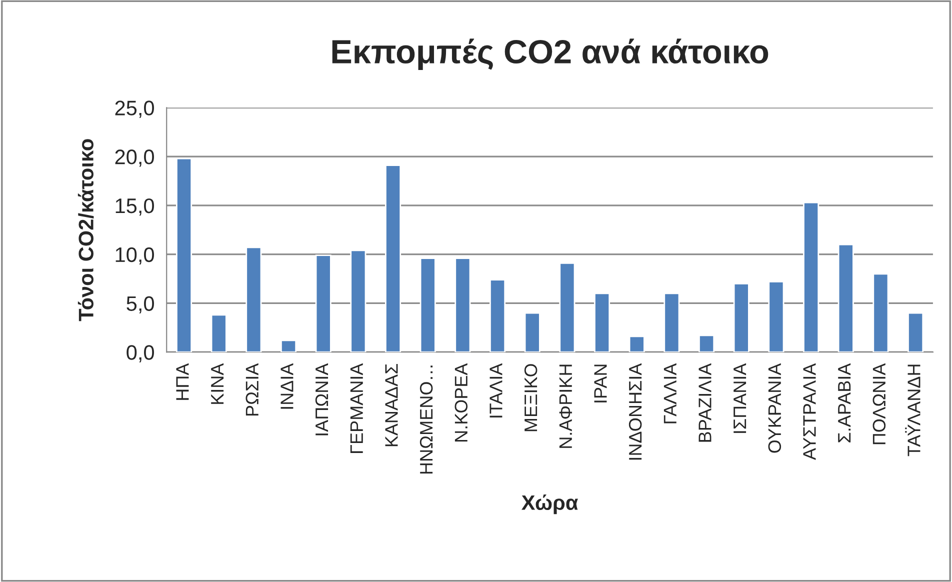 Image resolution: width=952 pixels, height=582 pixels. What do you see at coordinates (912, 410) in the screenshot?
I see `x-tick-label: ΤΑΫΛΑΝΔΗ` at bounding box center [912, 410].